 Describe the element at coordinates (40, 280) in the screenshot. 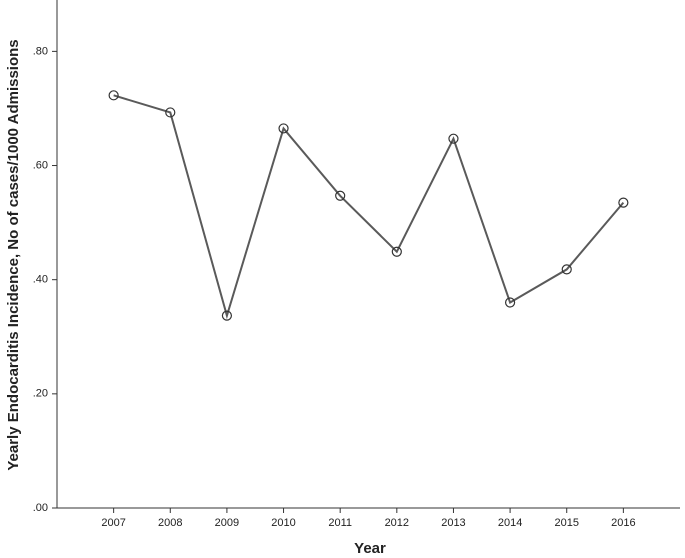

I see `y-tick-label: .40` at that location.